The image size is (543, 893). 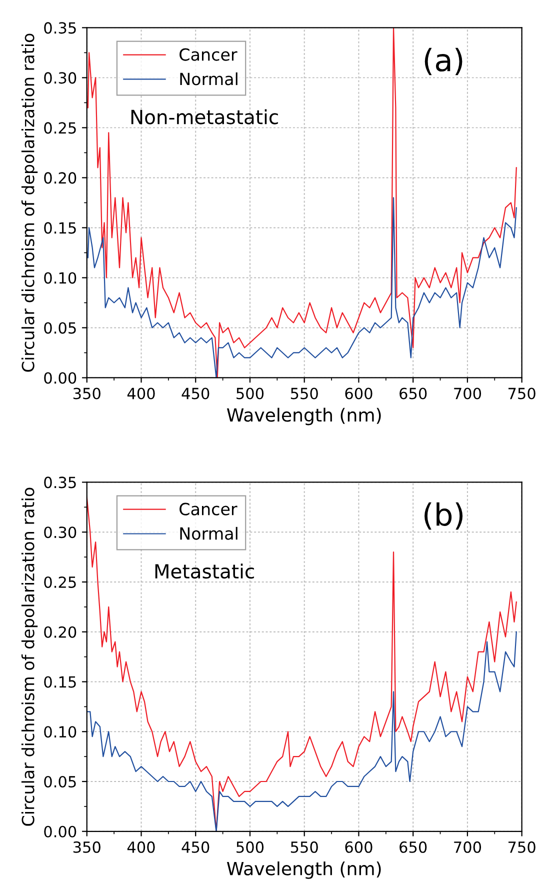 I want to click on annotation: Non-metastatic, so click(x=204, y=116).